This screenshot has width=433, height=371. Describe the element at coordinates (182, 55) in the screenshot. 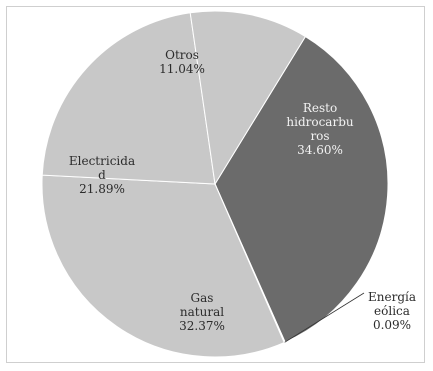

I see `slice-name-line-4-0: Otros` at that location.